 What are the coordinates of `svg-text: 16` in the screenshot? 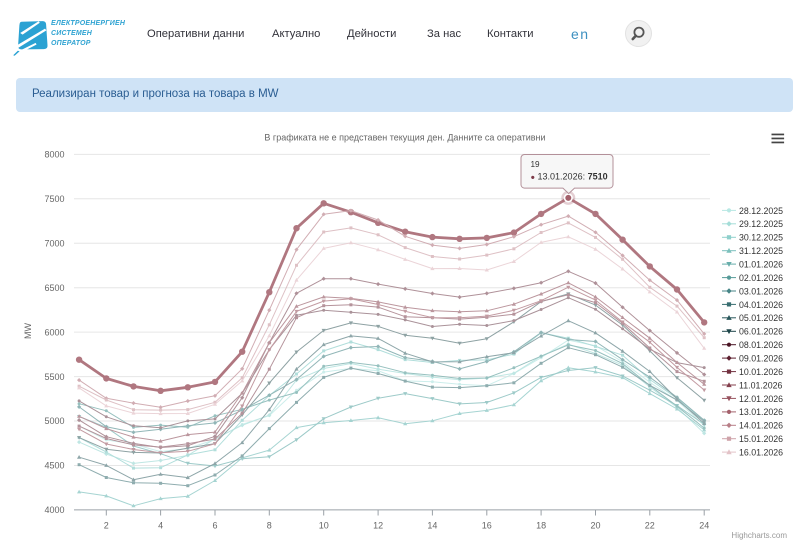 It's located at (487, 525).